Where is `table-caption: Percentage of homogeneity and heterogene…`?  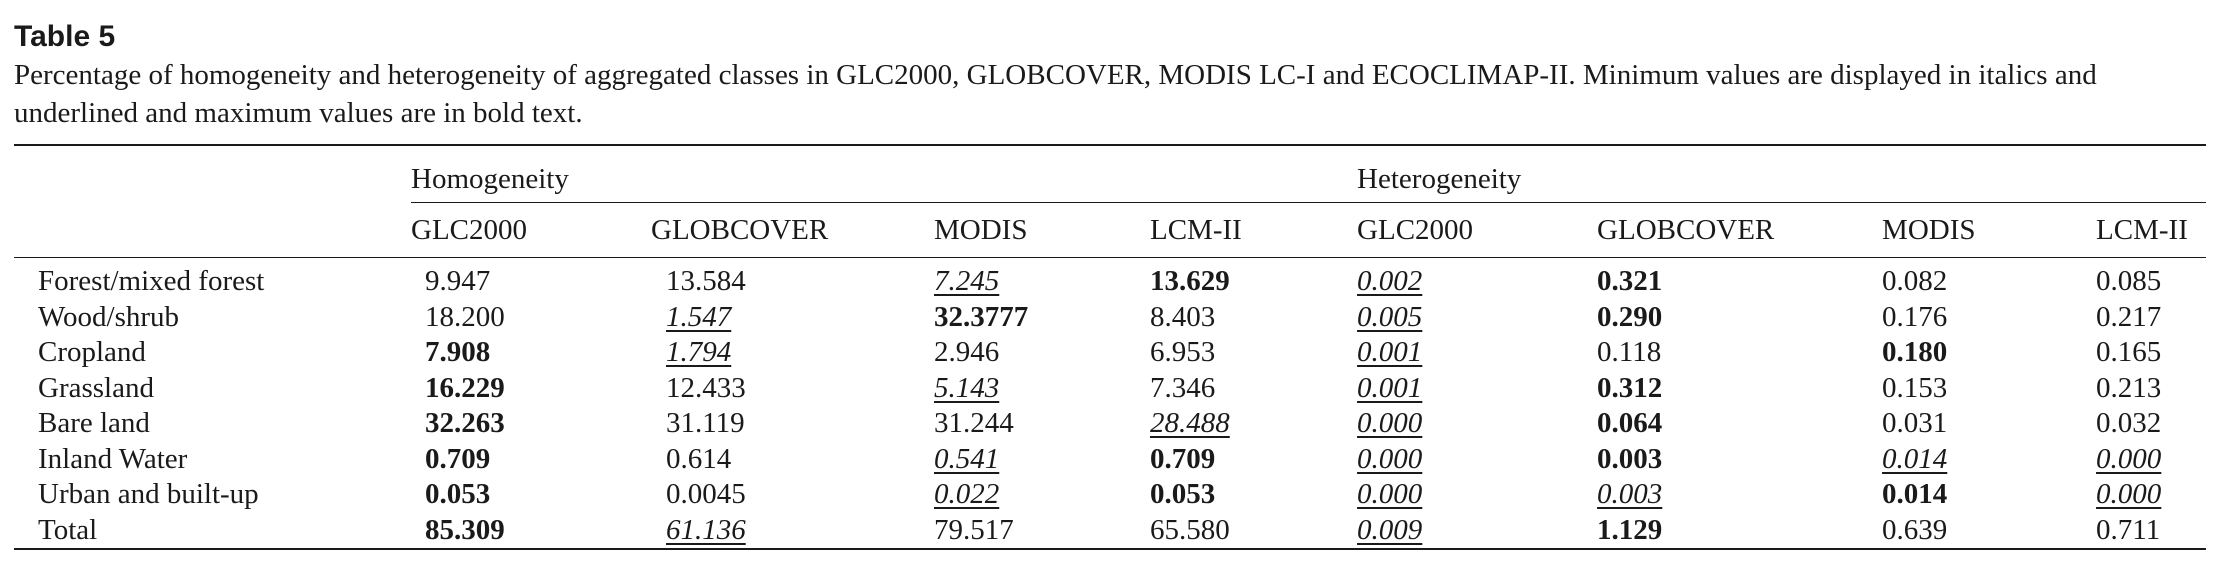 table-caption: Percentage of homogeneity and heterogene… is located at coordinates (1055, 94).